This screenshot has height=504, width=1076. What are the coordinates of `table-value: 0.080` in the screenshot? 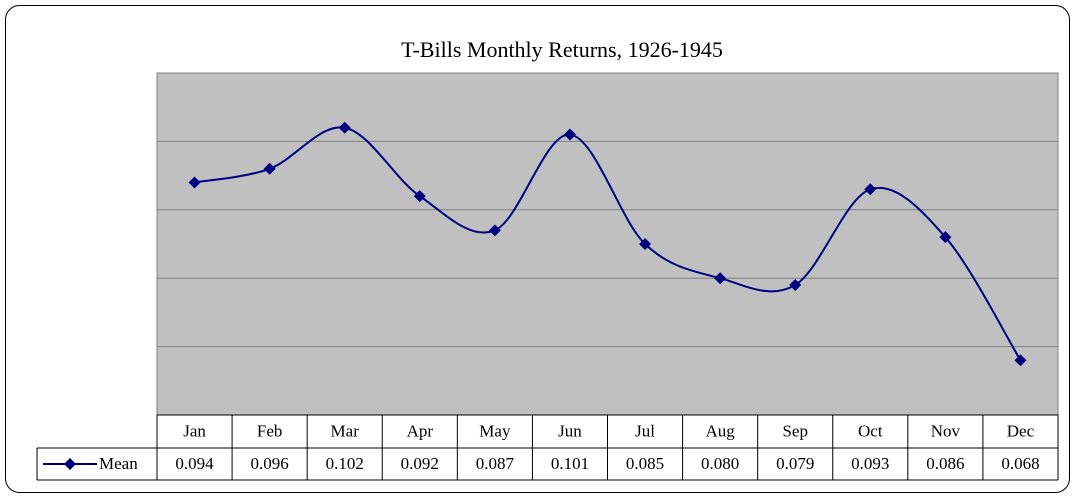 It's located at (720, 463).